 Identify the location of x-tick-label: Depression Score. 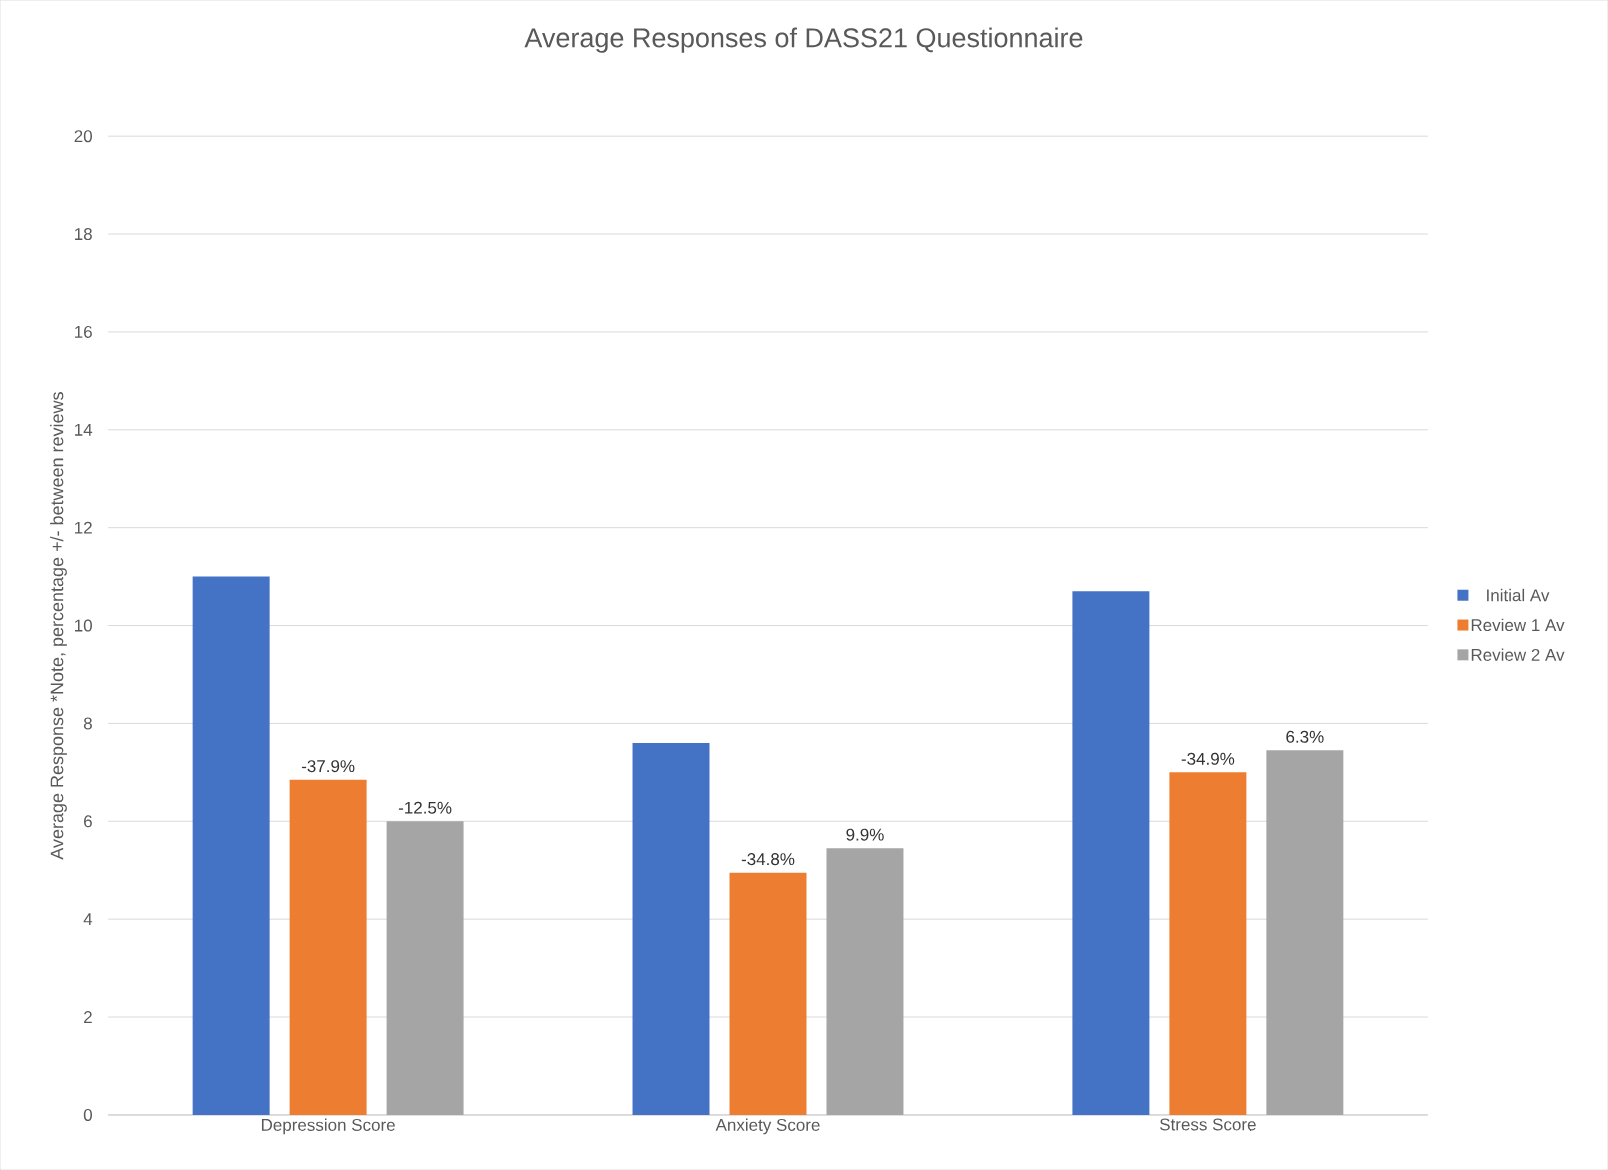
(328, 1126).